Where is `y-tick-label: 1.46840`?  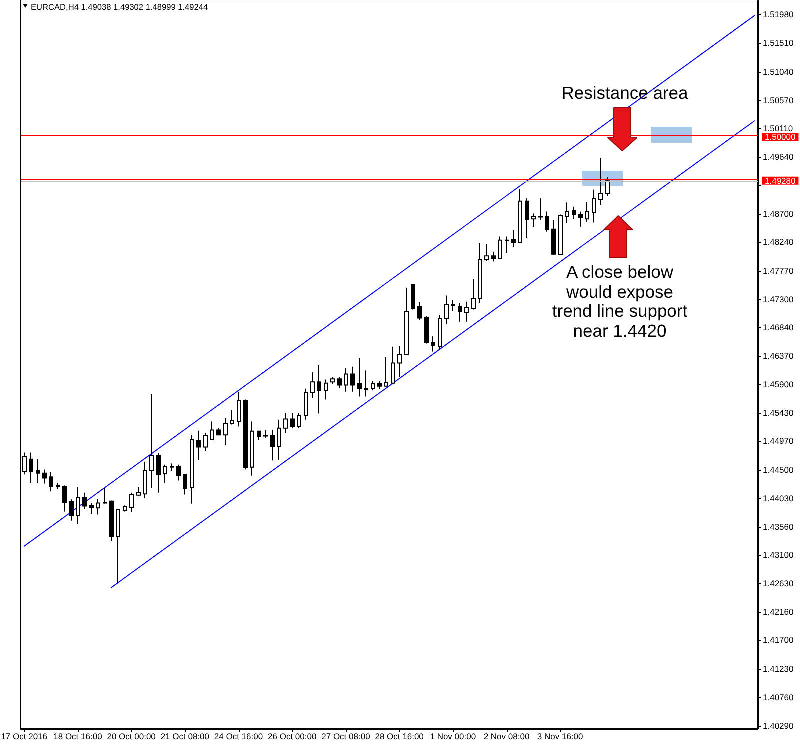 y-tick-label: 1.46840 is located at coordinates (778, 327).